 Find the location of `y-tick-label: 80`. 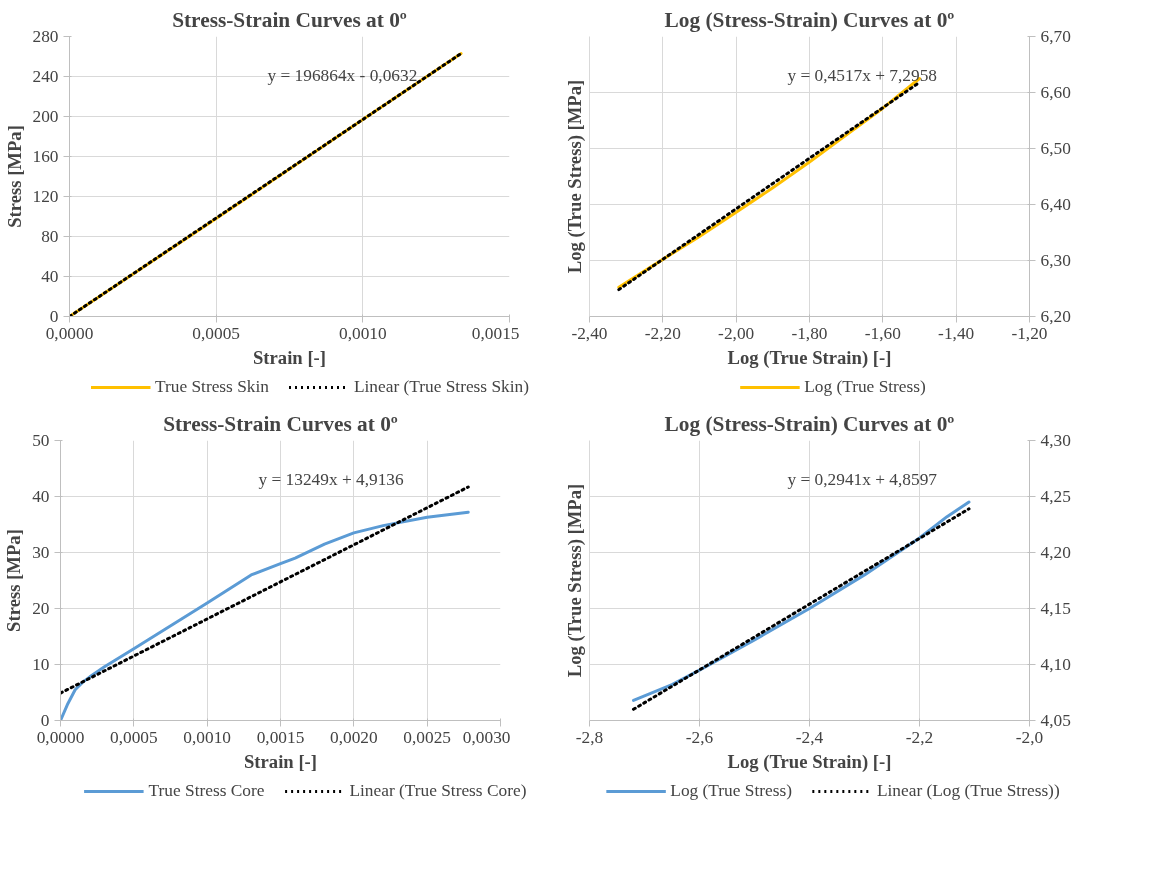

y-tick-label: 80 is located at coordinates (50, 236).